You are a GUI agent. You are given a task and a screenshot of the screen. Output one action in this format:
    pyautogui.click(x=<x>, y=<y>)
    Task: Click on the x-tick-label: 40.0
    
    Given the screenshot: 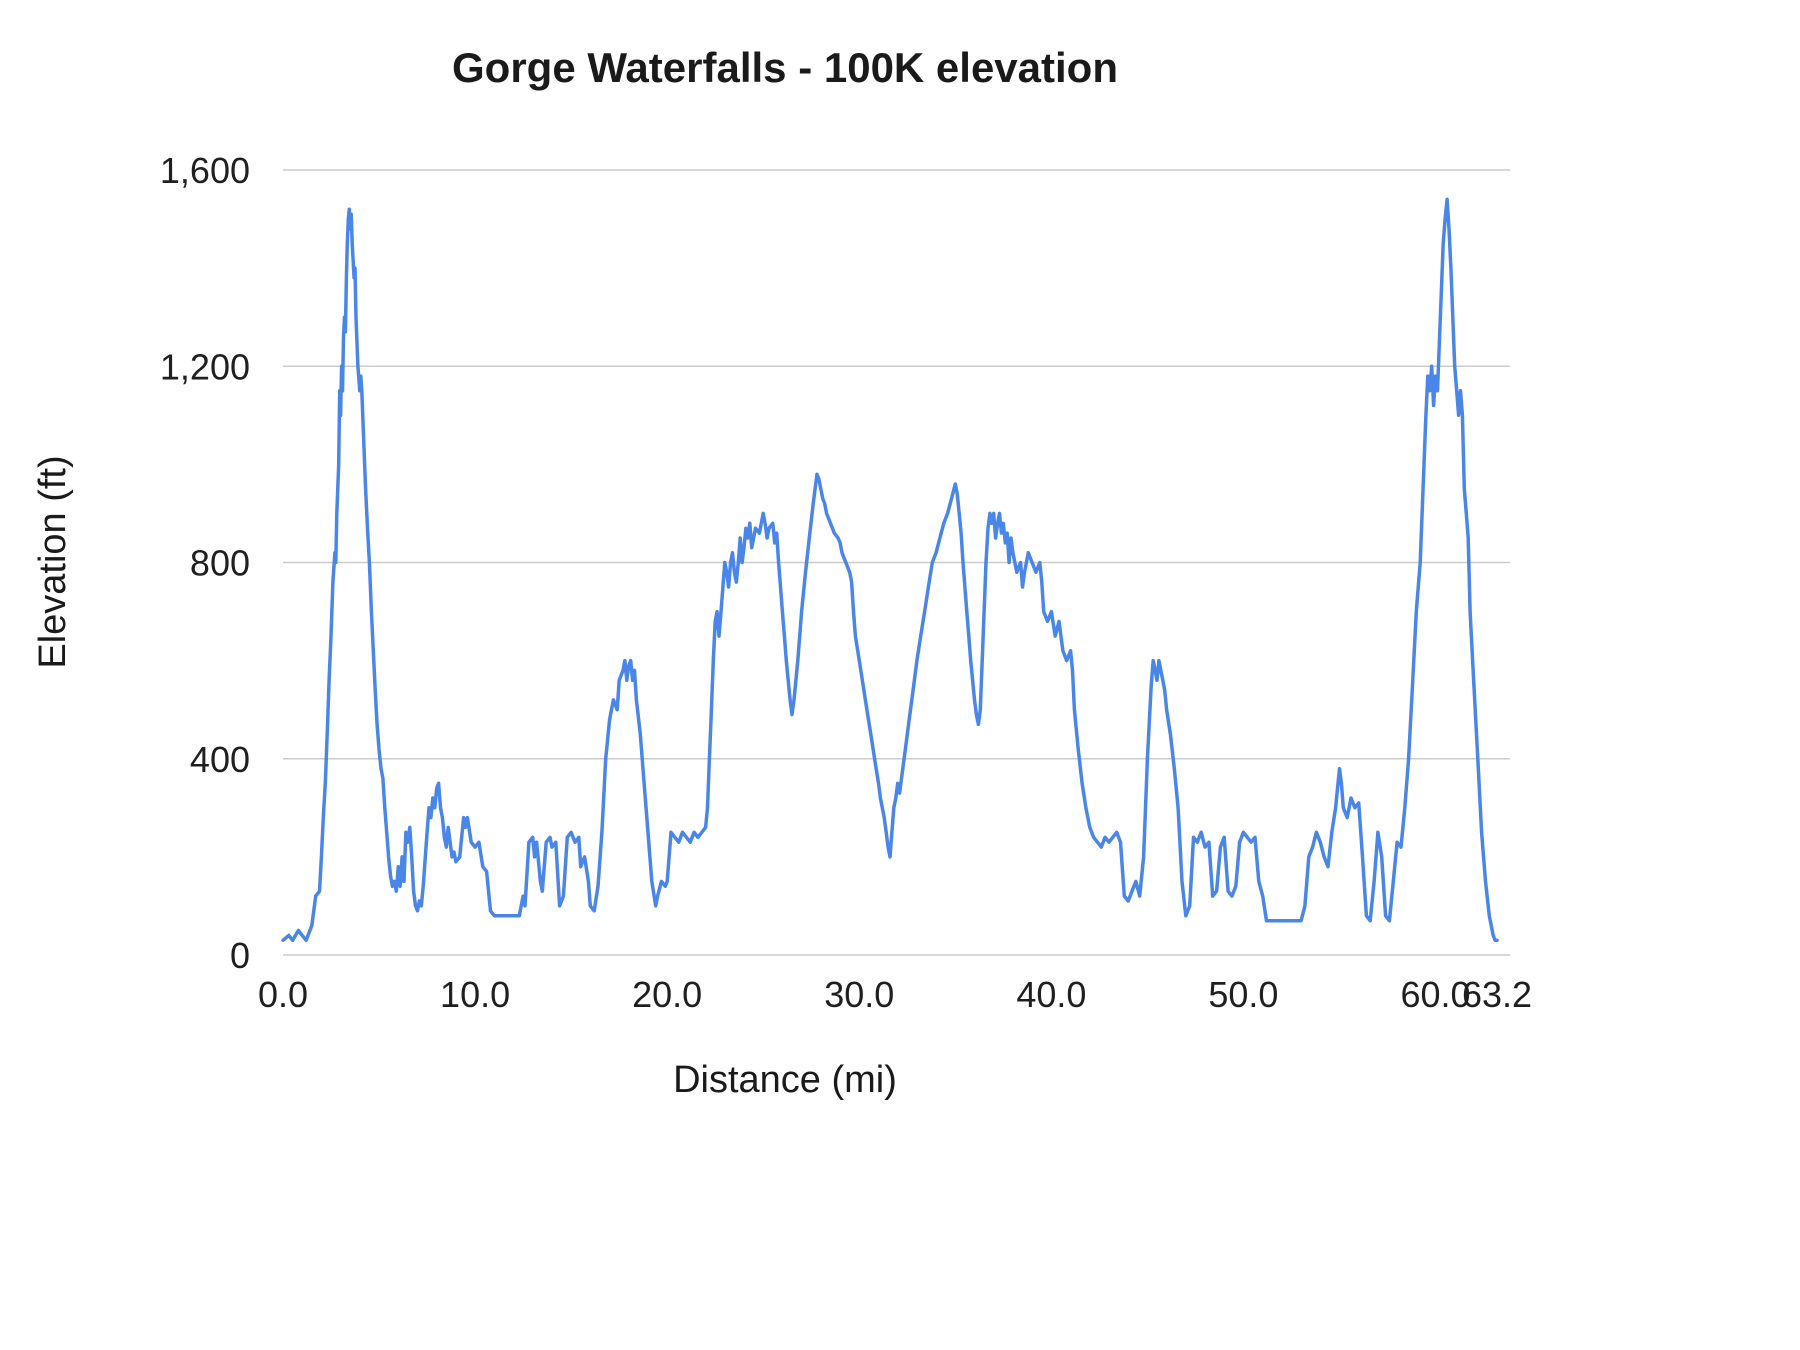 What is the action you would take?
    pyautogui.click(x=1051, y=994)
    